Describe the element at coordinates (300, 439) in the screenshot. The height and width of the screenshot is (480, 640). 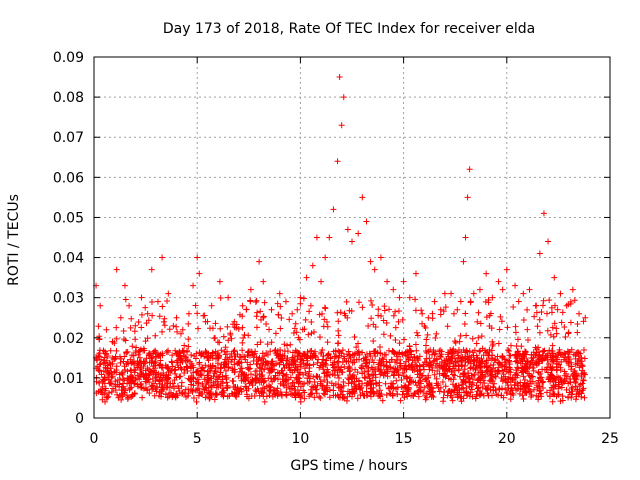
I see `x-tick-label: 10` at that location.